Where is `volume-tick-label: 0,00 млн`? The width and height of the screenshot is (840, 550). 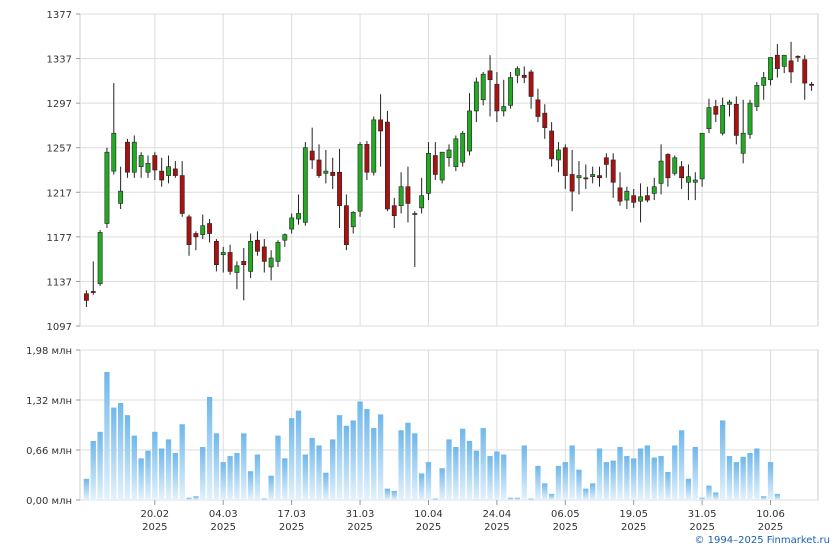
volume-tick-label: 0,00 млн is located at coordinates (49, 501).